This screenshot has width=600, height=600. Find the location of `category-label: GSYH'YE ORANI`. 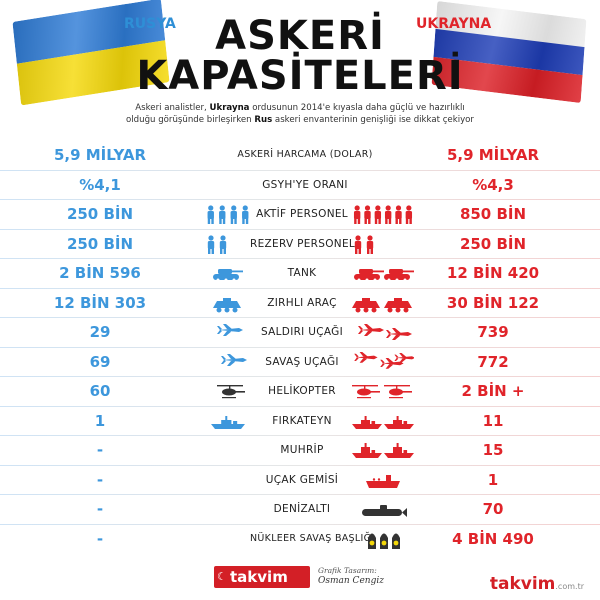

category-label: GSYH'YE ORANI is located at coordinates (305, 184).